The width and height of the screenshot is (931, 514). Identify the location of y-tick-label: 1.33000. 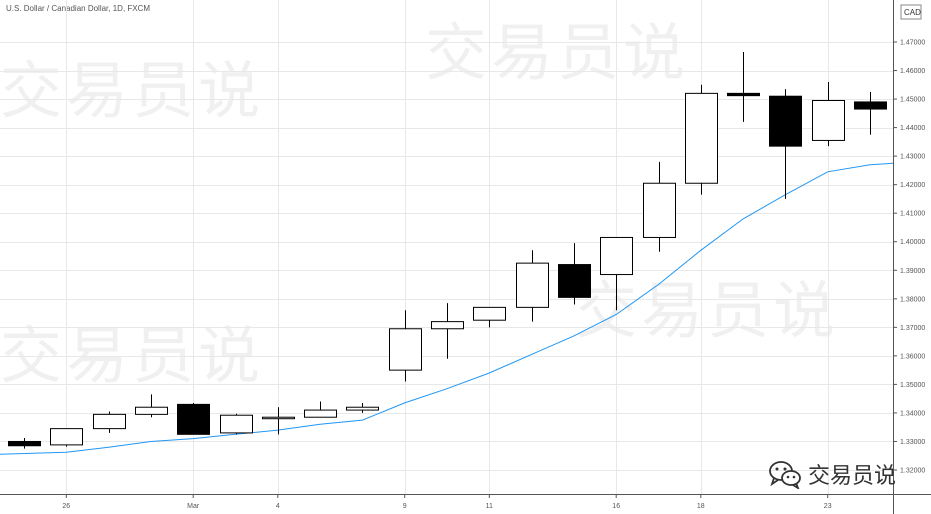
(912, 442).